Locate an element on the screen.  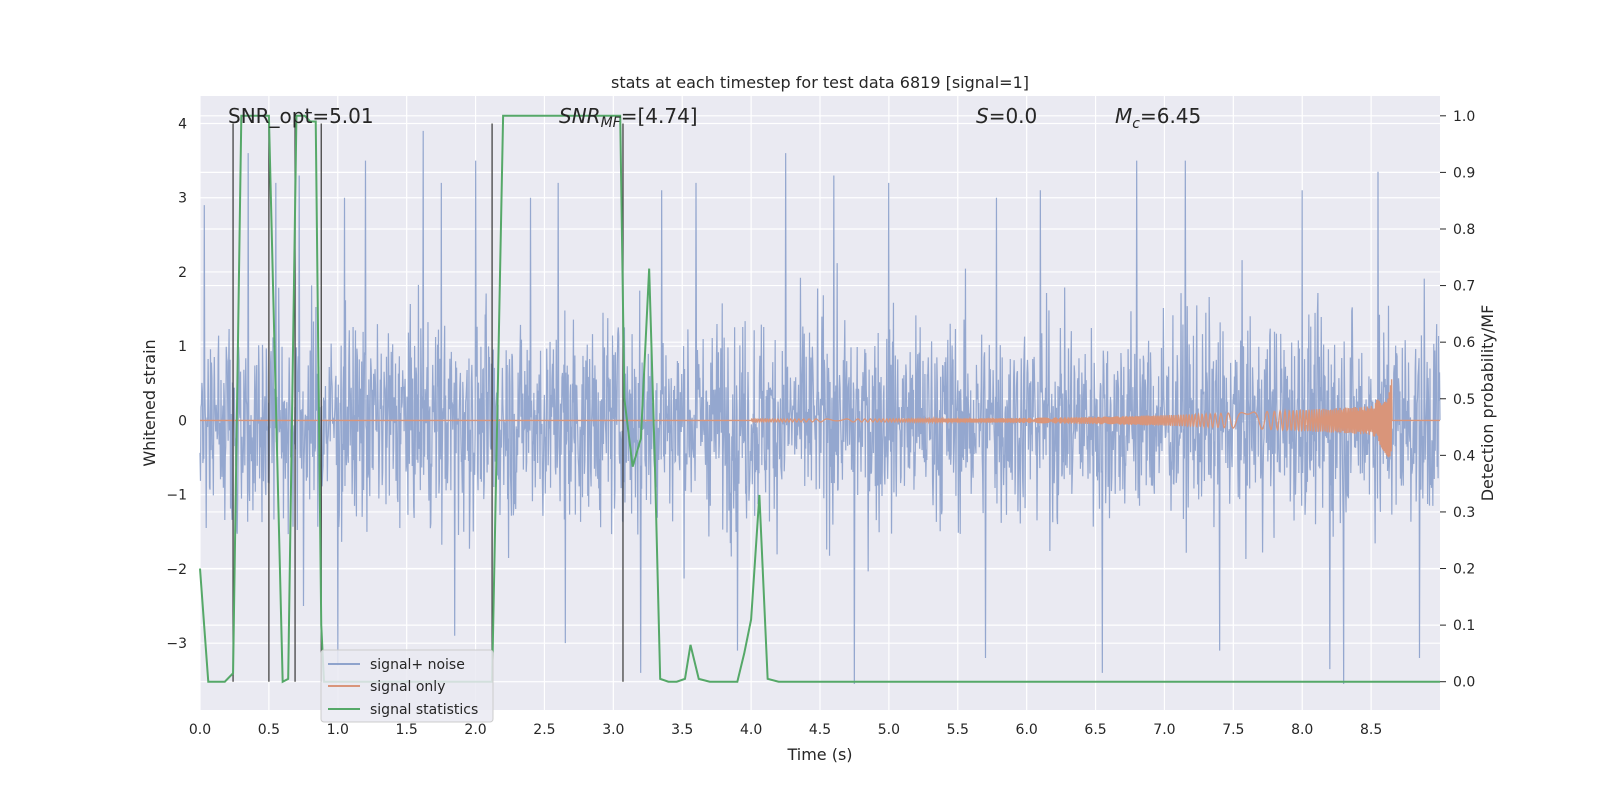
left-y-tick-label: −2 is located at coordinates (176, 570).